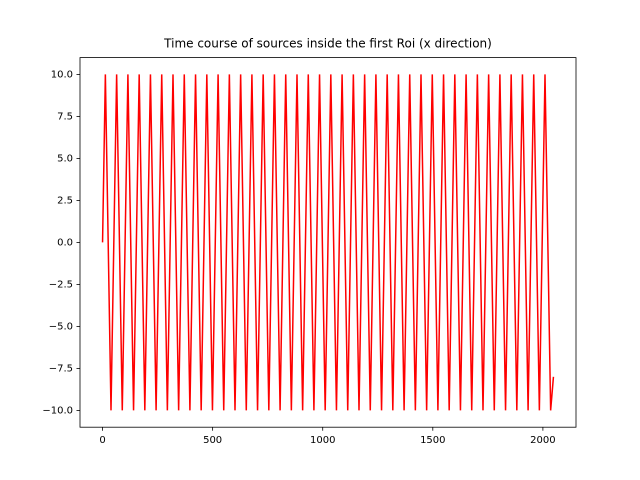 The height and width of the screenshot is (480, 640). Describe the element at coordinates (65, 242) in the screenshot. I see `y-tick-label: 0.0` at that location.